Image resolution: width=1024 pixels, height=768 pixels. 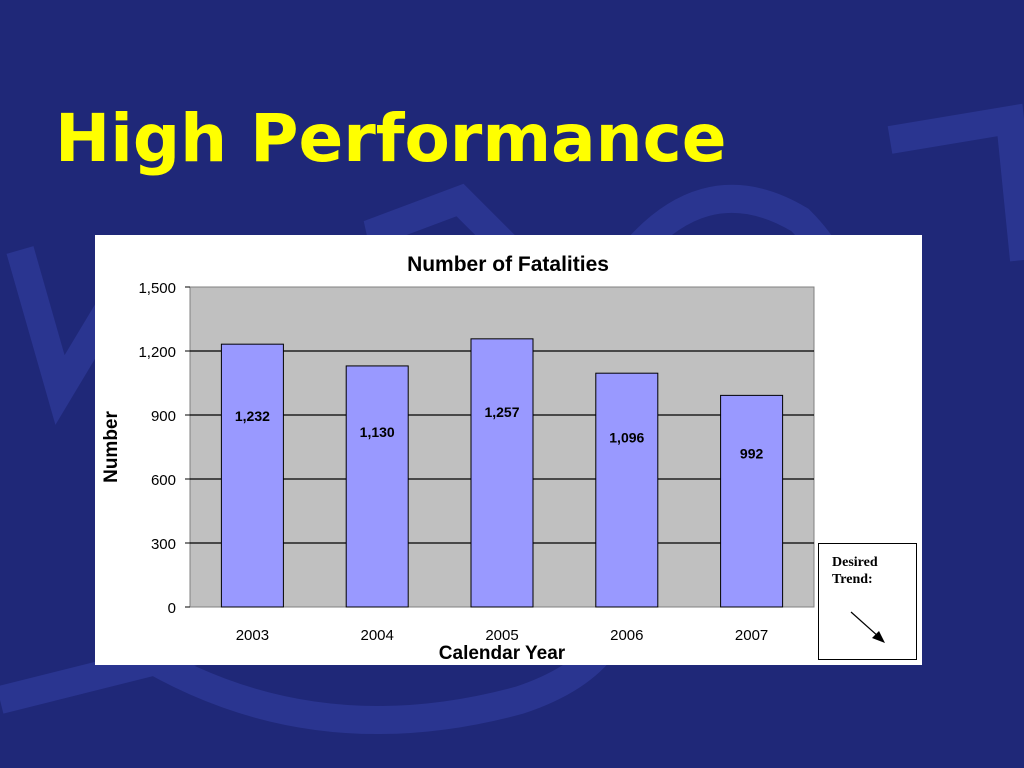 I want to click on x-tick-label: 2005, so click(x=501, y=635).